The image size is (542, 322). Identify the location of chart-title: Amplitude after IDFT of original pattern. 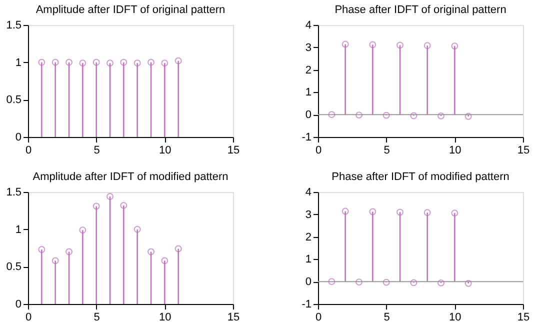
(131, 10).